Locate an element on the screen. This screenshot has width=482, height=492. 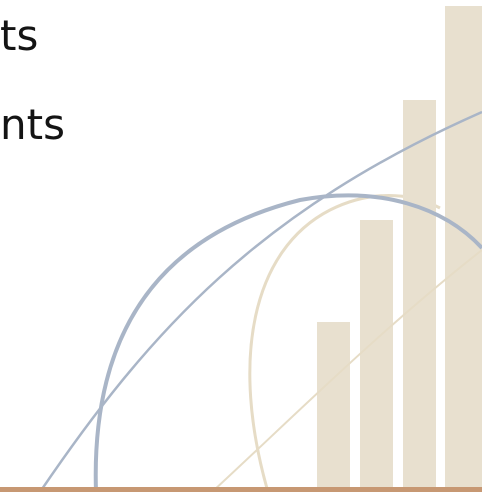
text-line-2: nts is located at coordinates (32, 124).